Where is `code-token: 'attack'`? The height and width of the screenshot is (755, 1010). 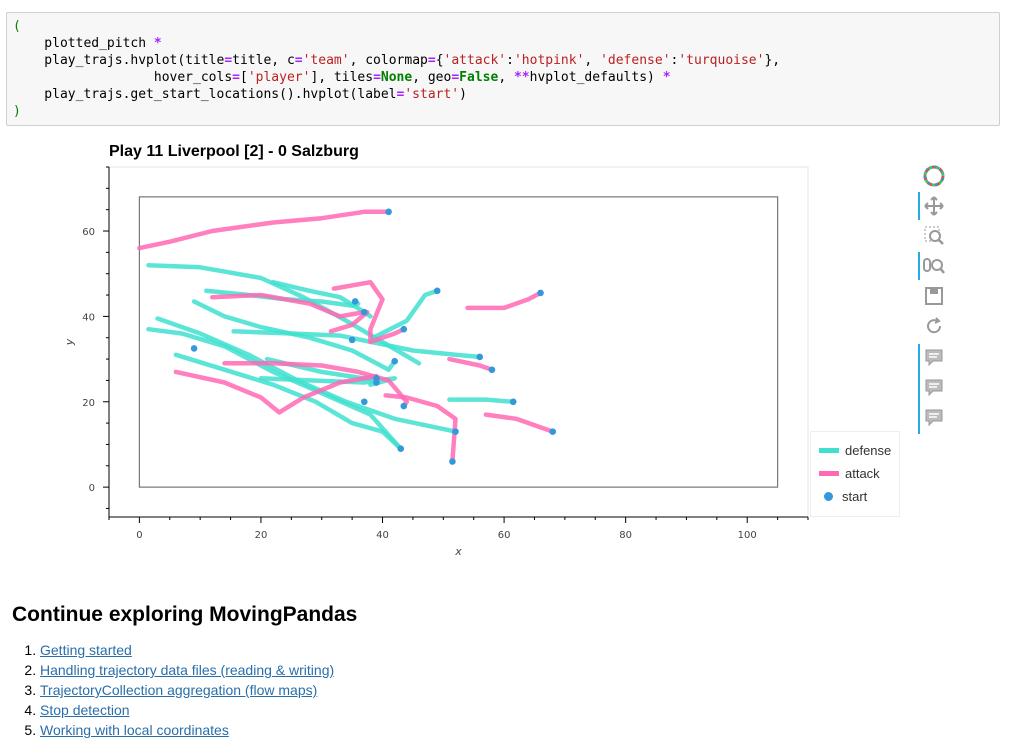 code-token: 'attack' is located at coordinates (475, 60).